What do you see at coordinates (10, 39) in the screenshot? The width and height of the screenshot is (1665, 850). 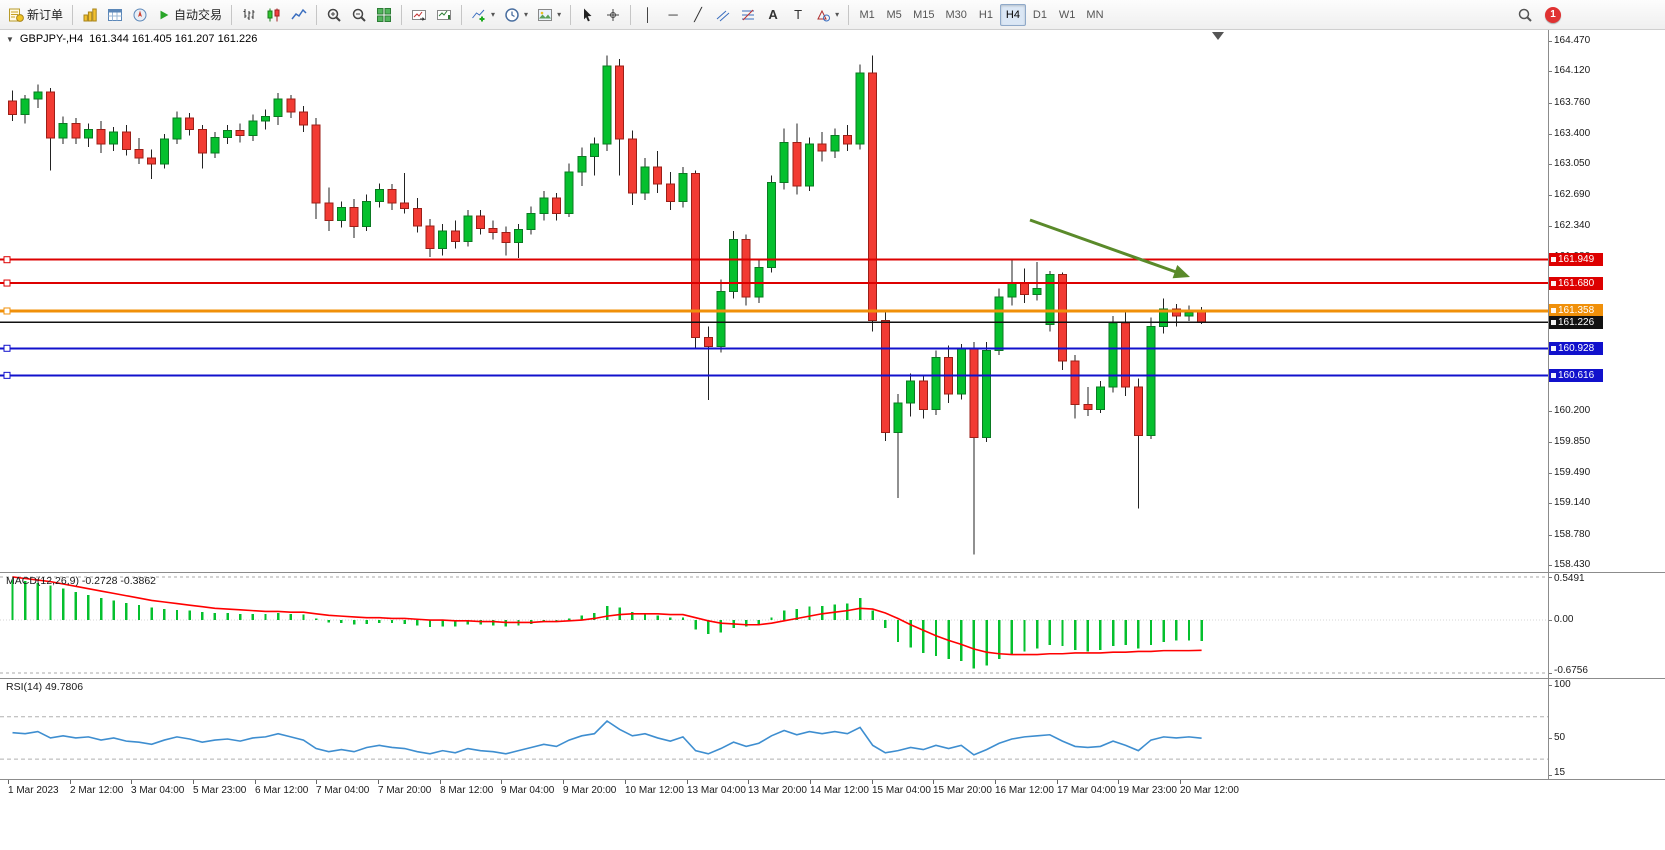 I see `one-click-trading-toggle-icon: ▼` at bounding box center [10, 39].